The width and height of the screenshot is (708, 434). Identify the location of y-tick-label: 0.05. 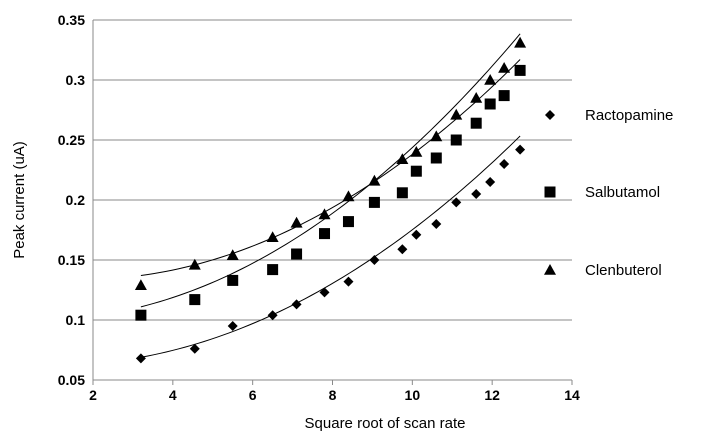
(71, 380).